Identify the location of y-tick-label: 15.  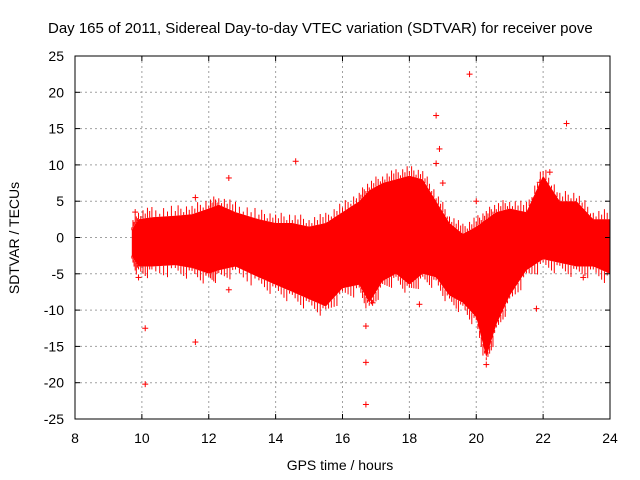
(56, 129).